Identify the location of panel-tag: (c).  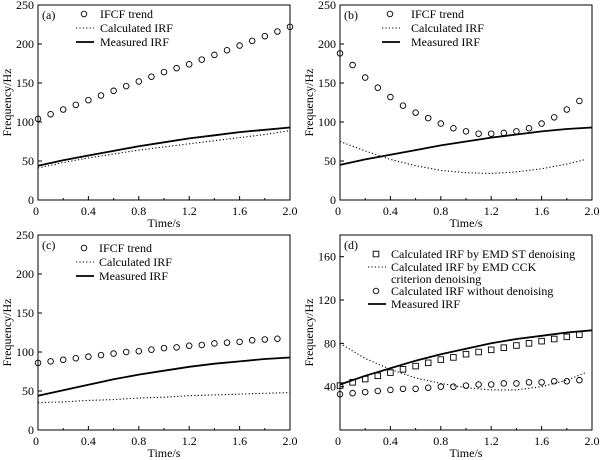
(48, 245).